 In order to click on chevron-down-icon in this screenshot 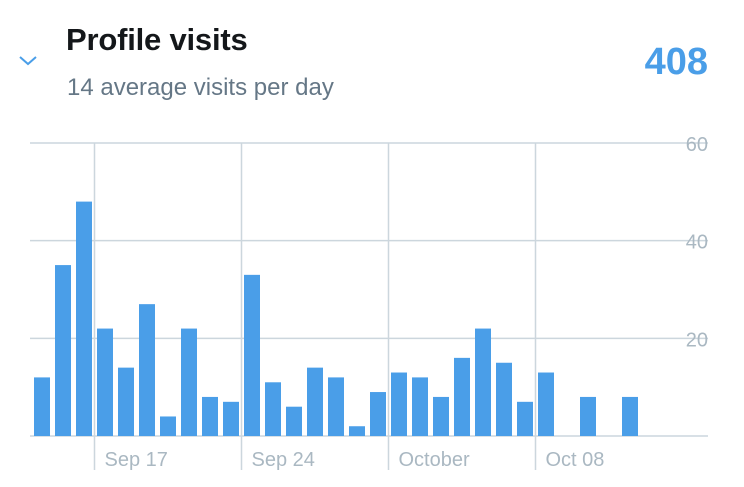, I will do `click(28, 60)`.